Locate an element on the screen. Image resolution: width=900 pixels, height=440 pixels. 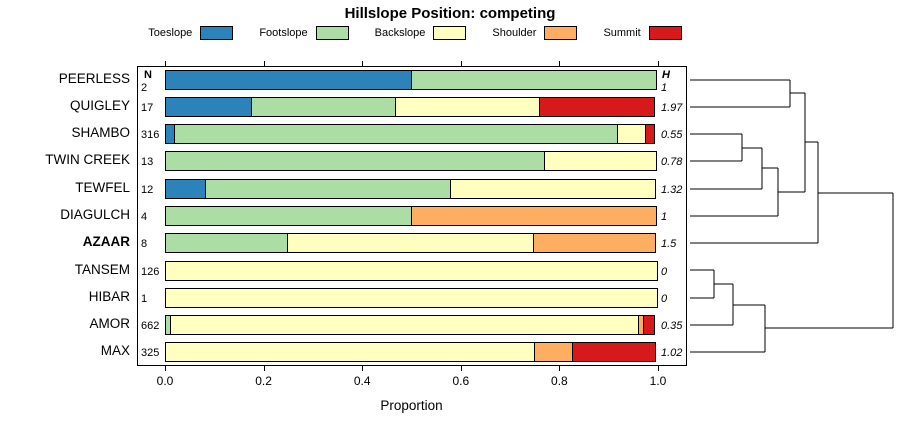
row-n-count: 17 is located at coordinates (147, 107).